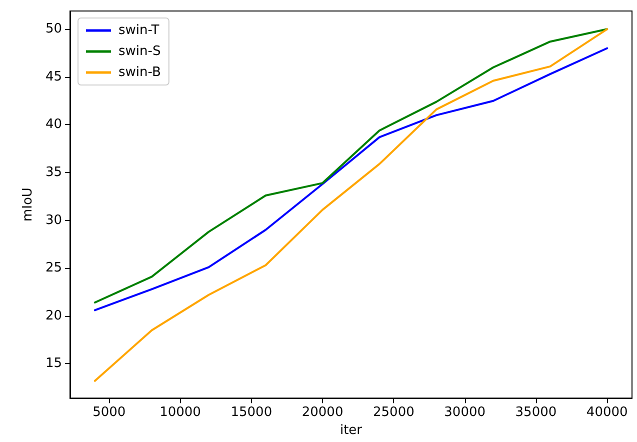 Image resolution: width=637 pixels, height=442 pixels. I want to click on x-tick-label: 25000, so click(393, 412).